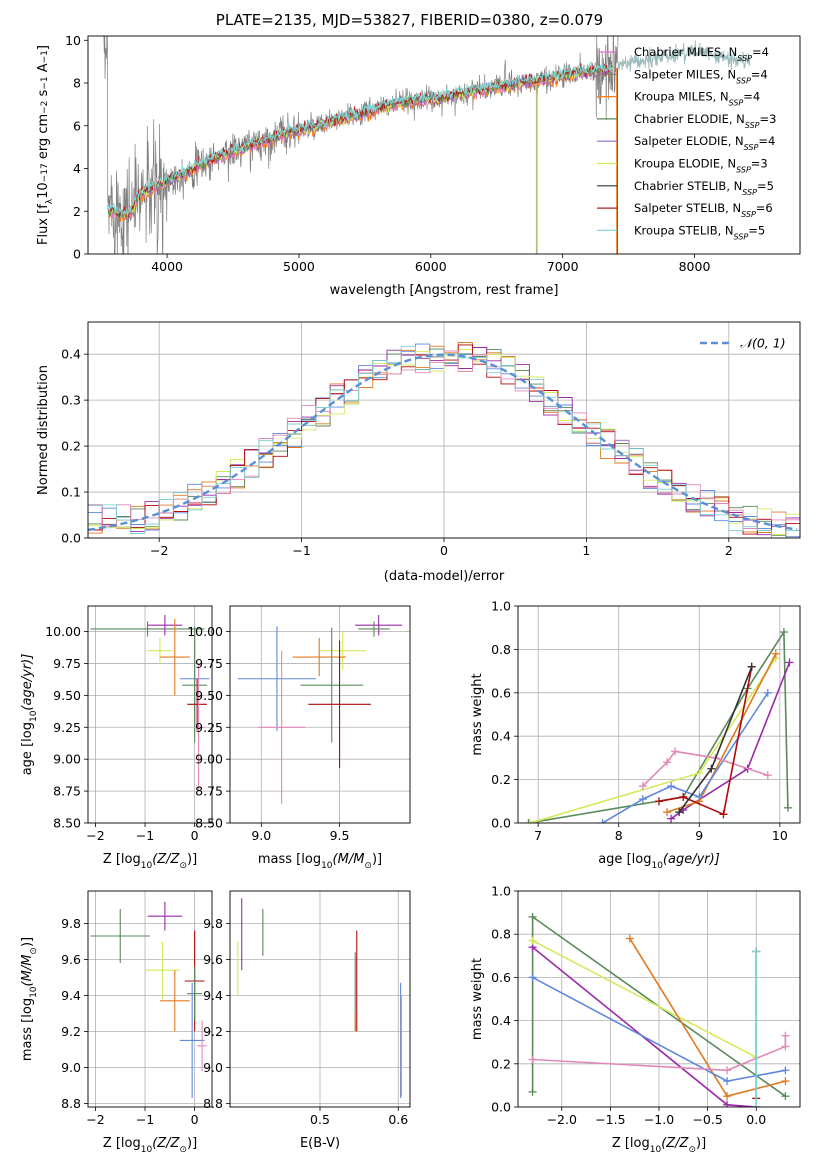 Image resolution: width=819 pixels, height=1170 pixels. I want to click on y-tick-label: 9.4, so click(213, 995).